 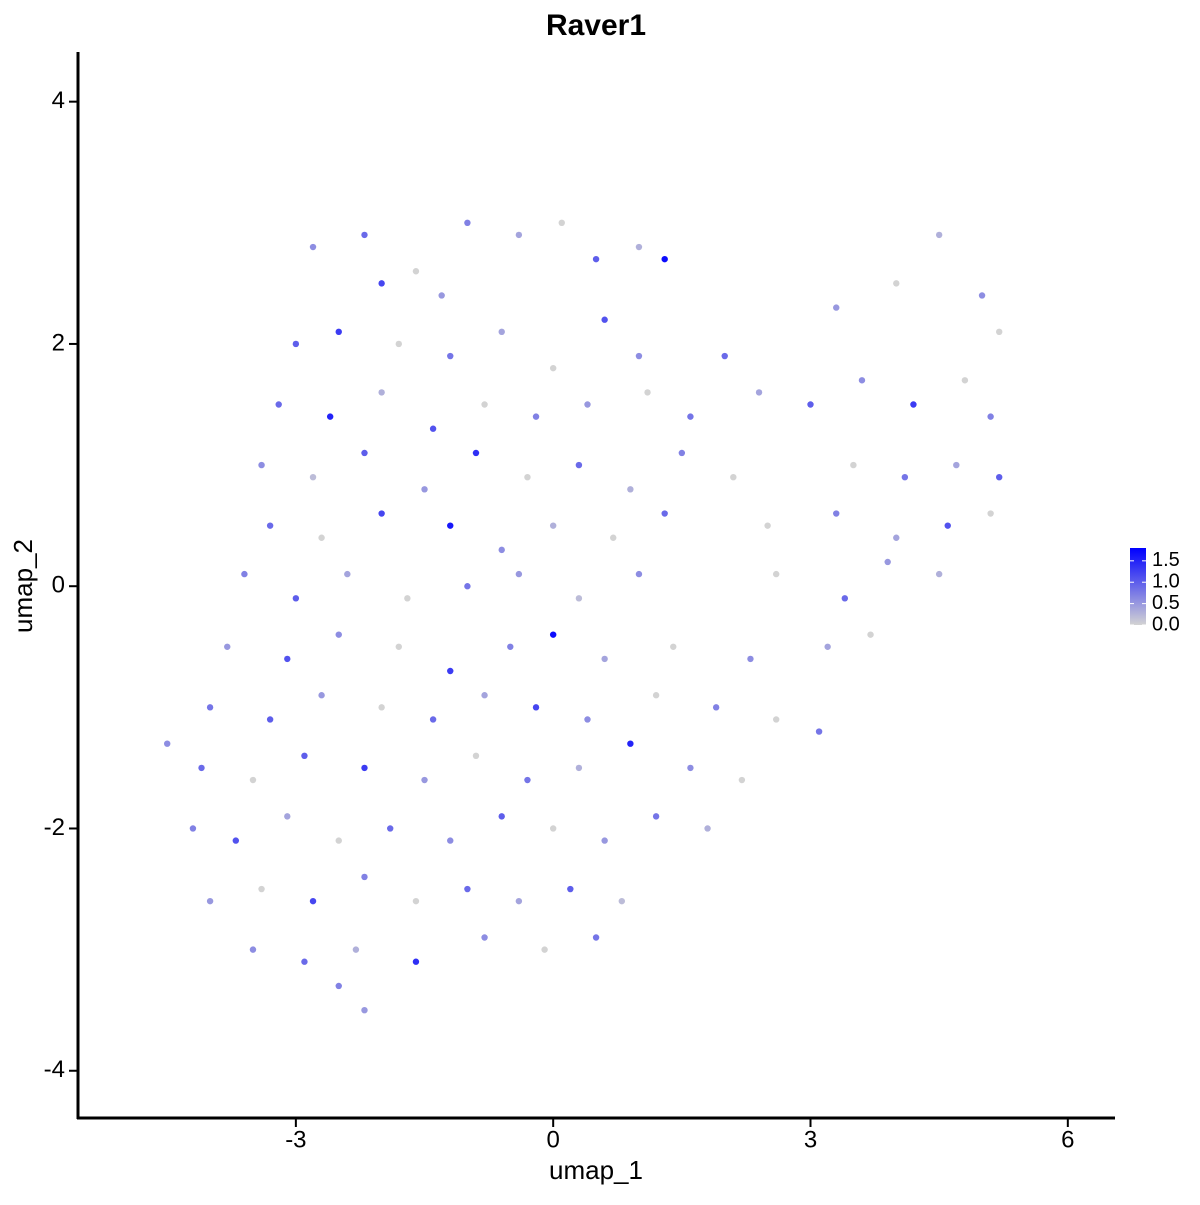 I want to click on y-axis-label: umap_2, so click(x=23, y=586).